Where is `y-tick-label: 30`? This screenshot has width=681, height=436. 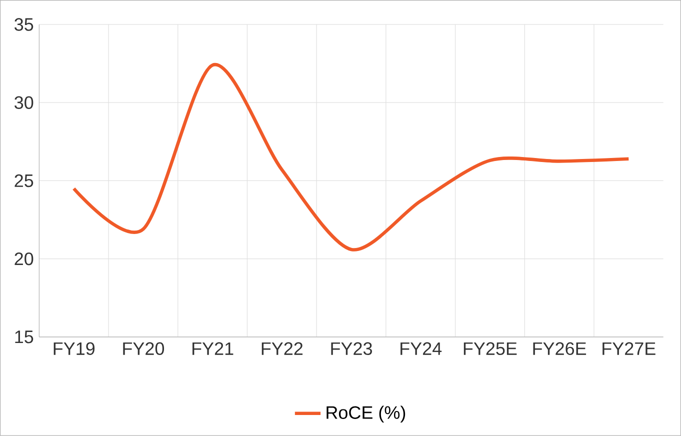 y-tick-label: 30 is located at coordinates (24, 103).